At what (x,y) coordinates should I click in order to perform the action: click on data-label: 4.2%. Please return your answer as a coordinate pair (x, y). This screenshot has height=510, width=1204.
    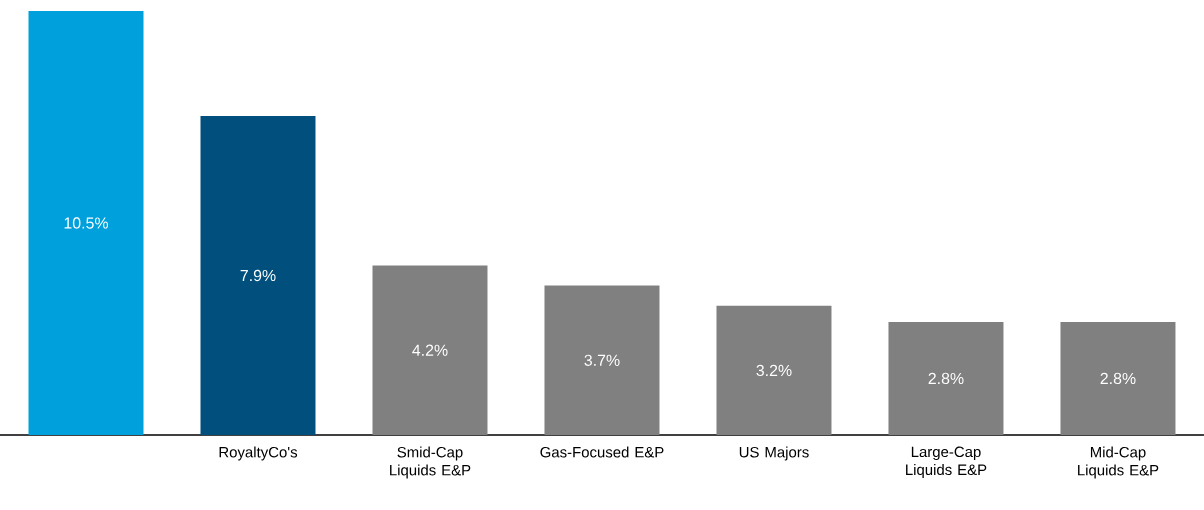
    Looking at the image, I should click on (430, 350).